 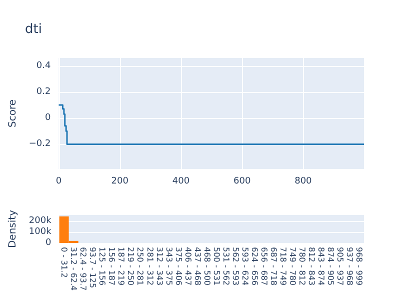 I want to click on x-tick-label: 780 - 812, so click(x=302, y=266).